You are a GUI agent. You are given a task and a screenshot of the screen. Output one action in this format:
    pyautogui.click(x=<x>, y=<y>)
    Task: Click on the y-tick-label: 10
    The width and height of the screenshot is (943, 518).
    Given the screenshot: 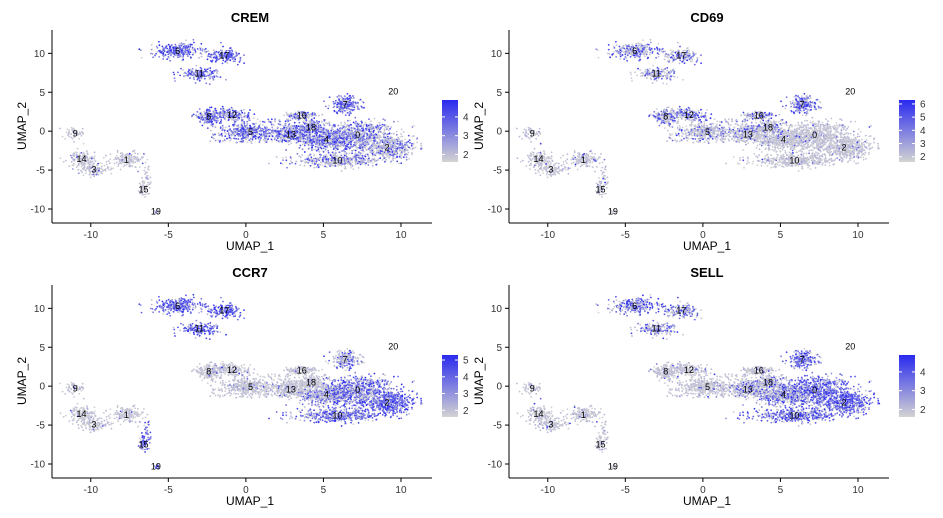 What is the action you would take?
    pyautogui.click(x=40, y=54)
    